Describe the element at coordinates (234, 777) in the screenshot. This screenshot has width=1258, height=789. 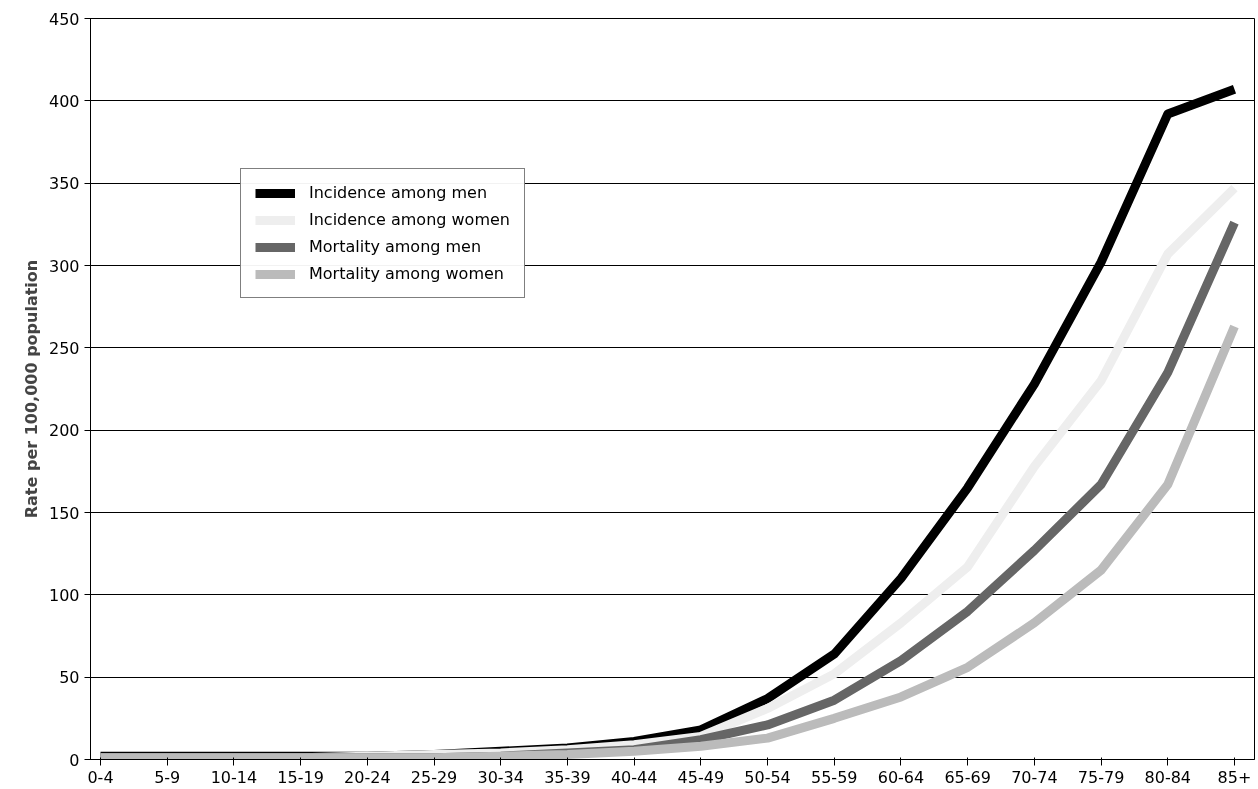
I see `x-tick-label: 10-14` at that location.